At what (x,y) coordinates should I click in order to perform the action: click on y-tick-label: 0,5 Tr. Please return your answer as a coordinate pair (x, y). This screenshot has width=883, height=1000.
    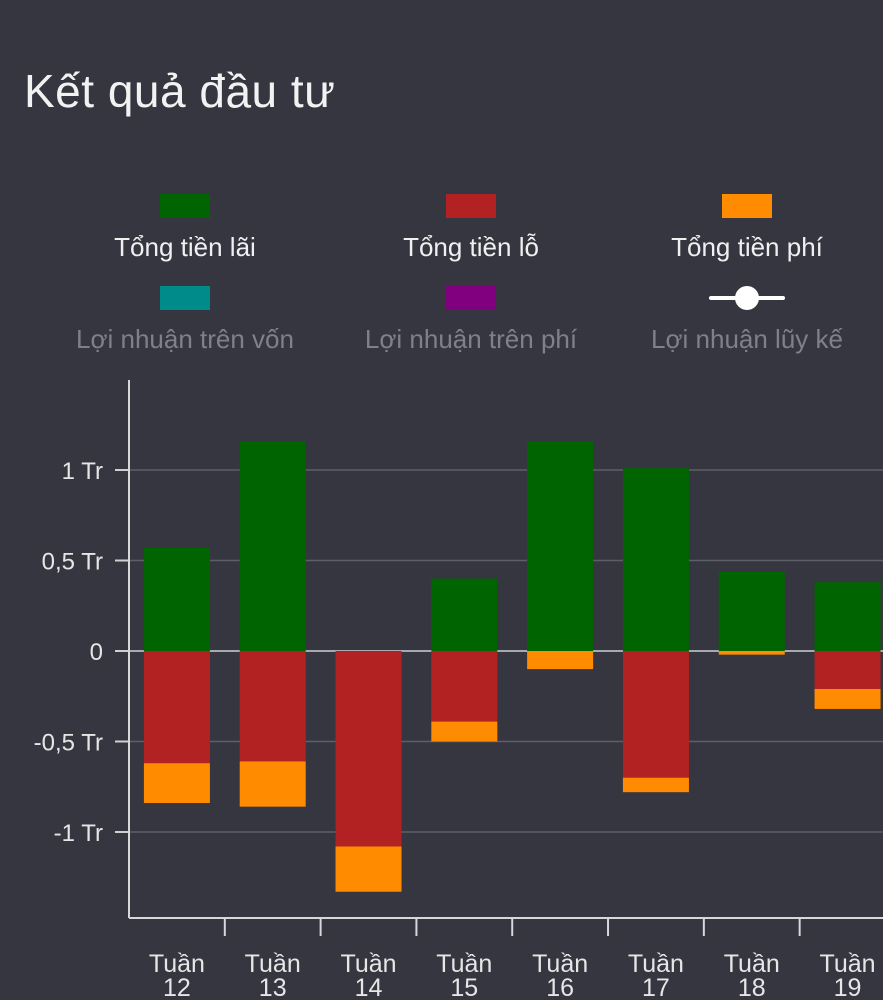
    Looking at the image, I should click on (72, 562).